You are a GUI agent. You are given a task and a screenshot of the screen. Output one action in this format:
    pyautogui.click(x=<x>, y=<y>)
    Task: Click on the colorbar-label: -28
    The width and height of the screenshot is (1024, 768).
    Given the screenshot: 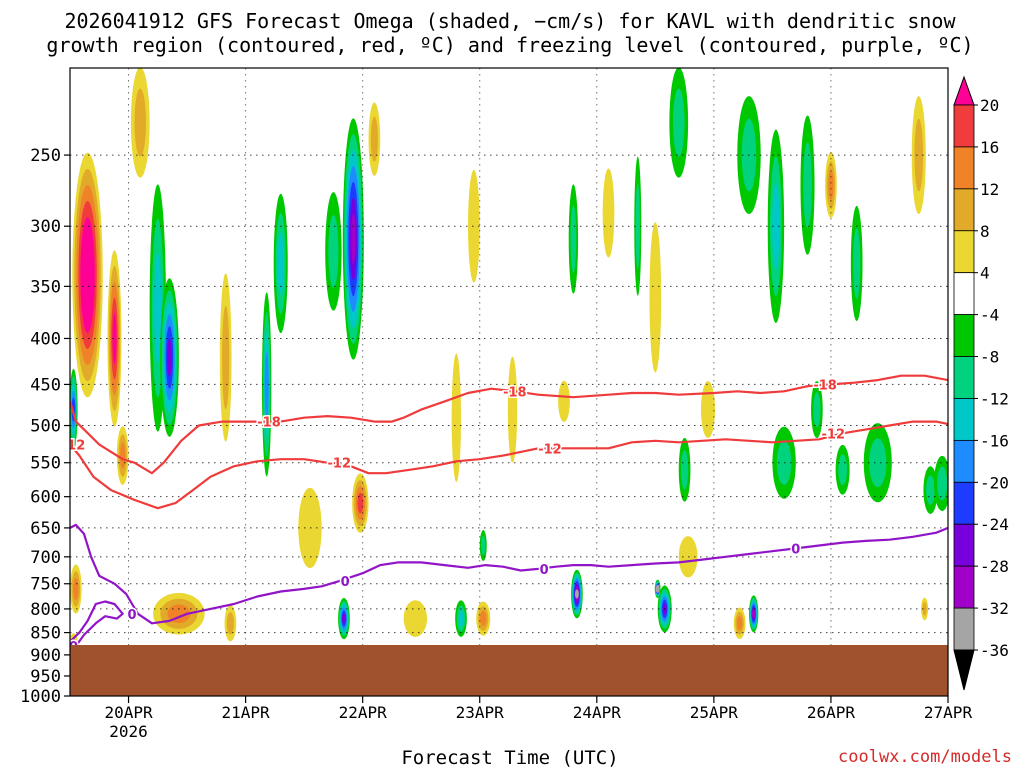 What is the action you would take?
    pyautogui.click(x=994, y=566)
    